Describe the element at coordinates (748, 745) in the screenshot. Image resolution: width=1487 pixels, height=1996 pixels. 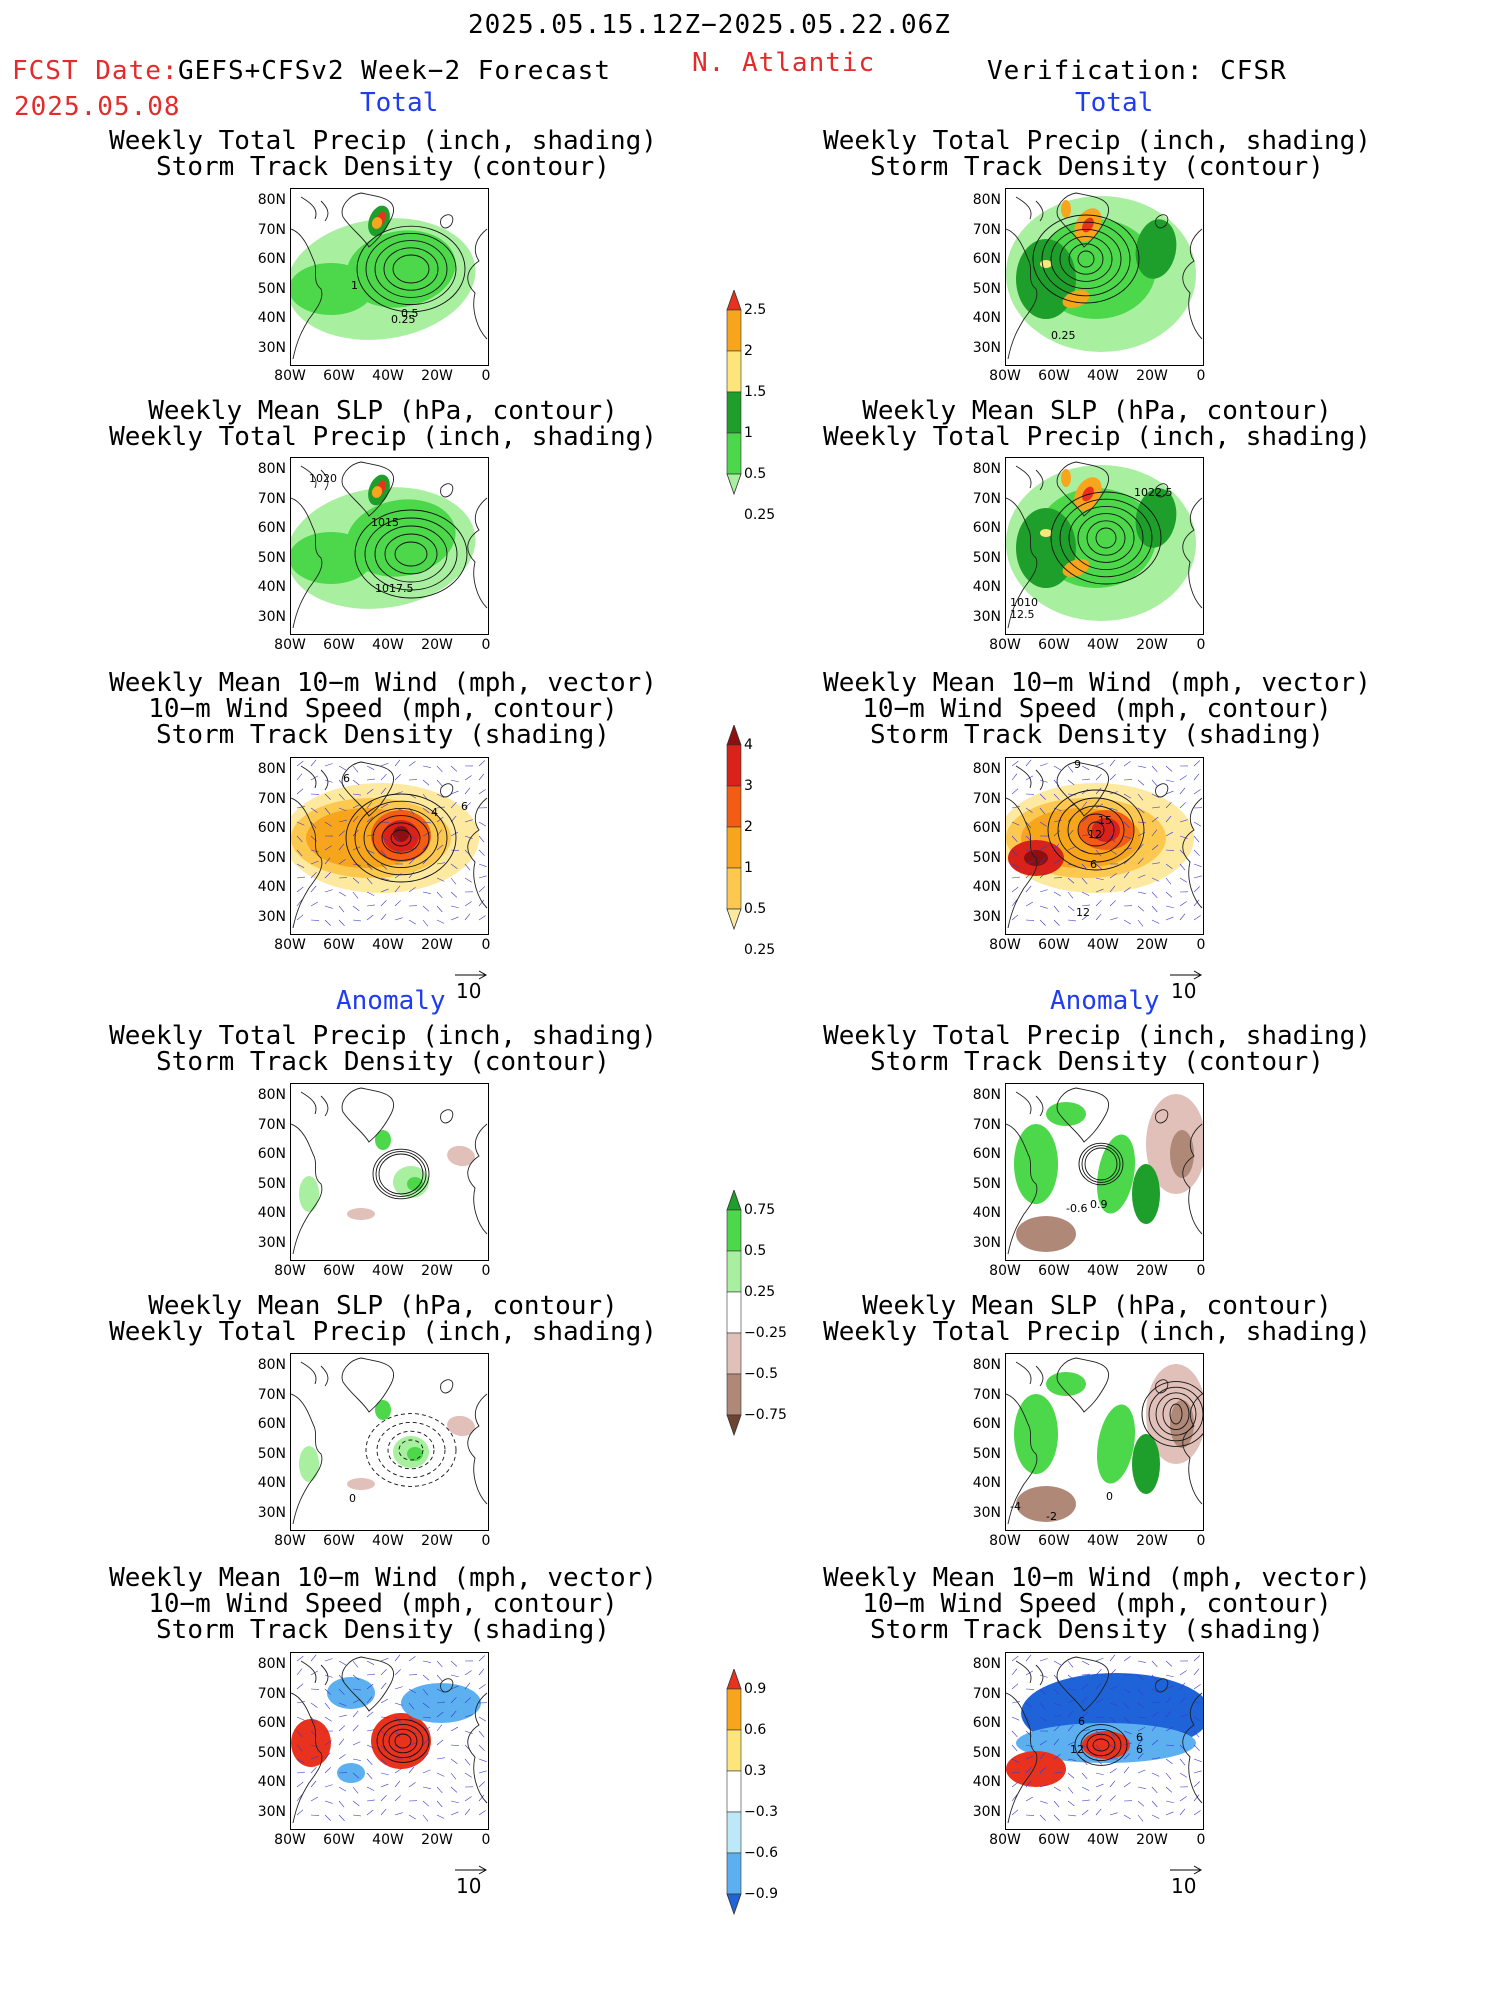
I see `colorbar-label: 4` at that location.